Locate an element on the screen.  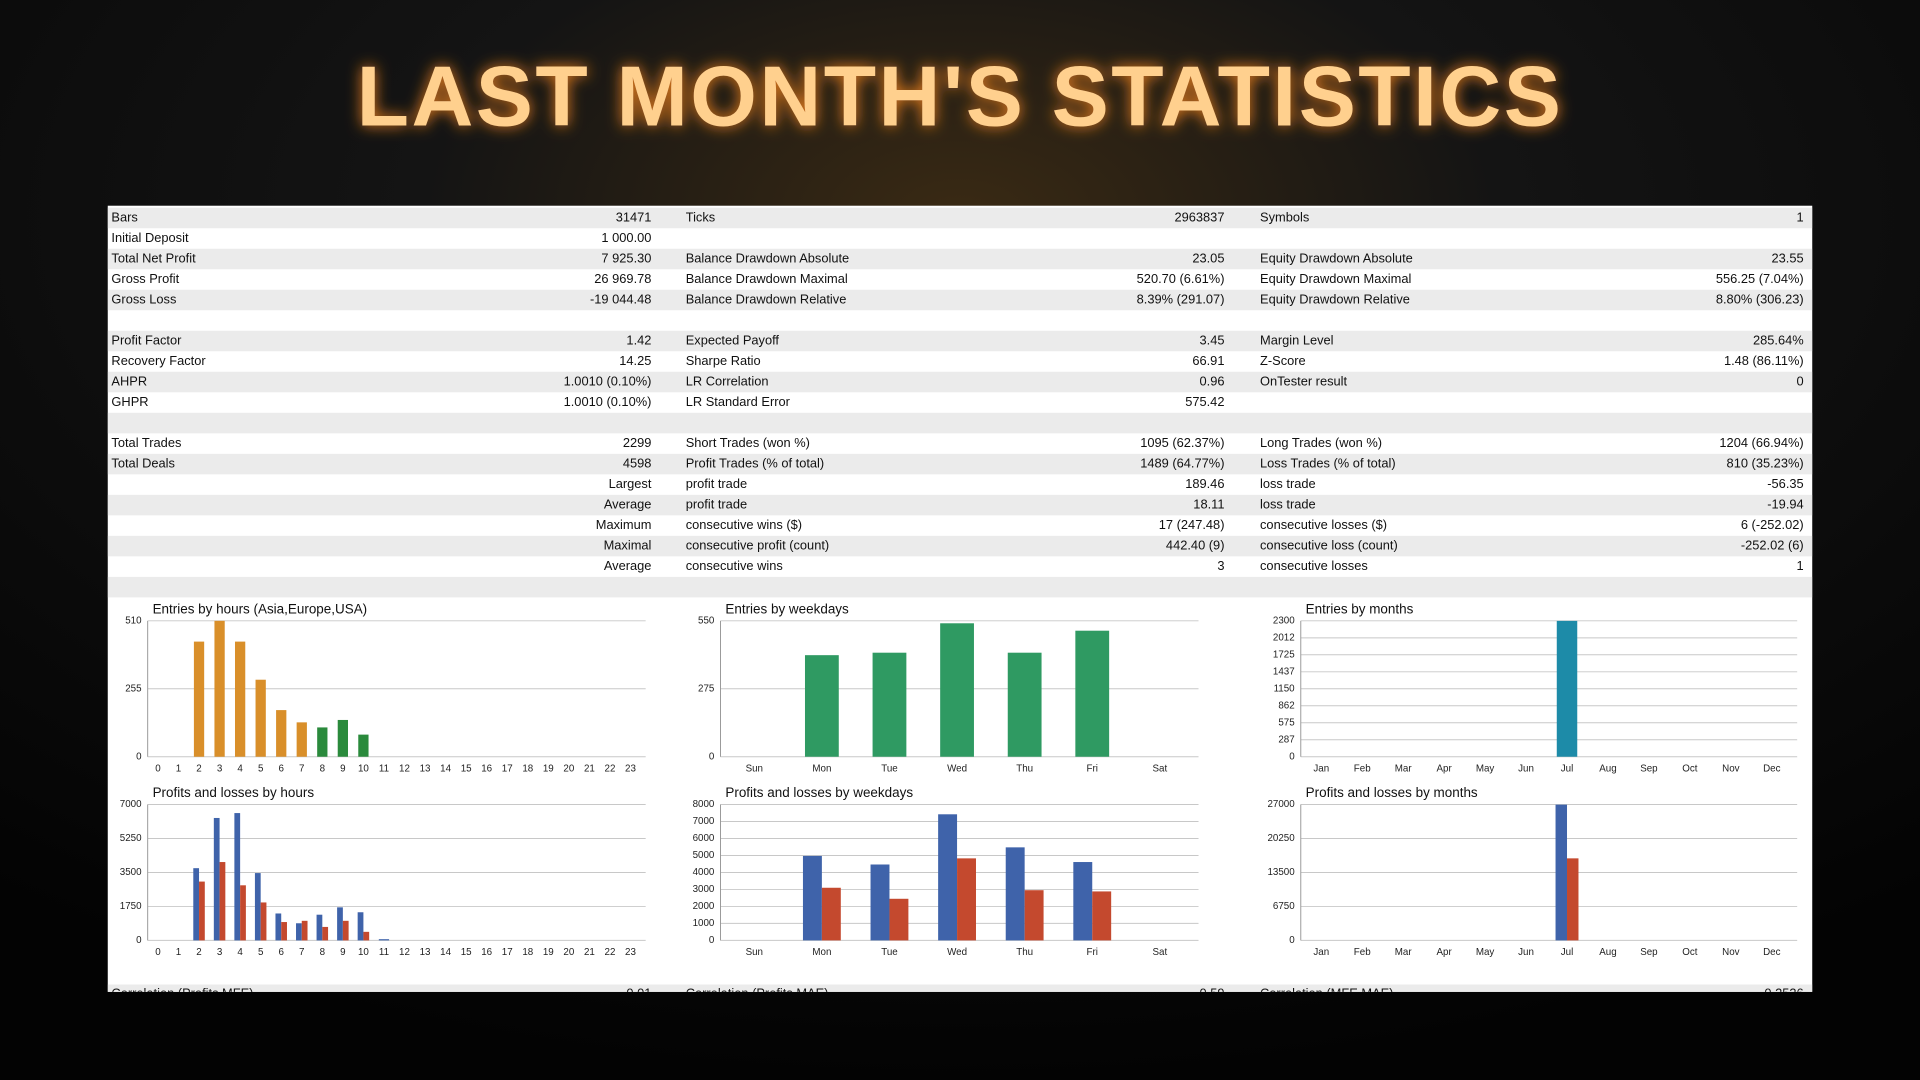
chart-title: Profits and losses by months is located at coordinates (1392, 792).